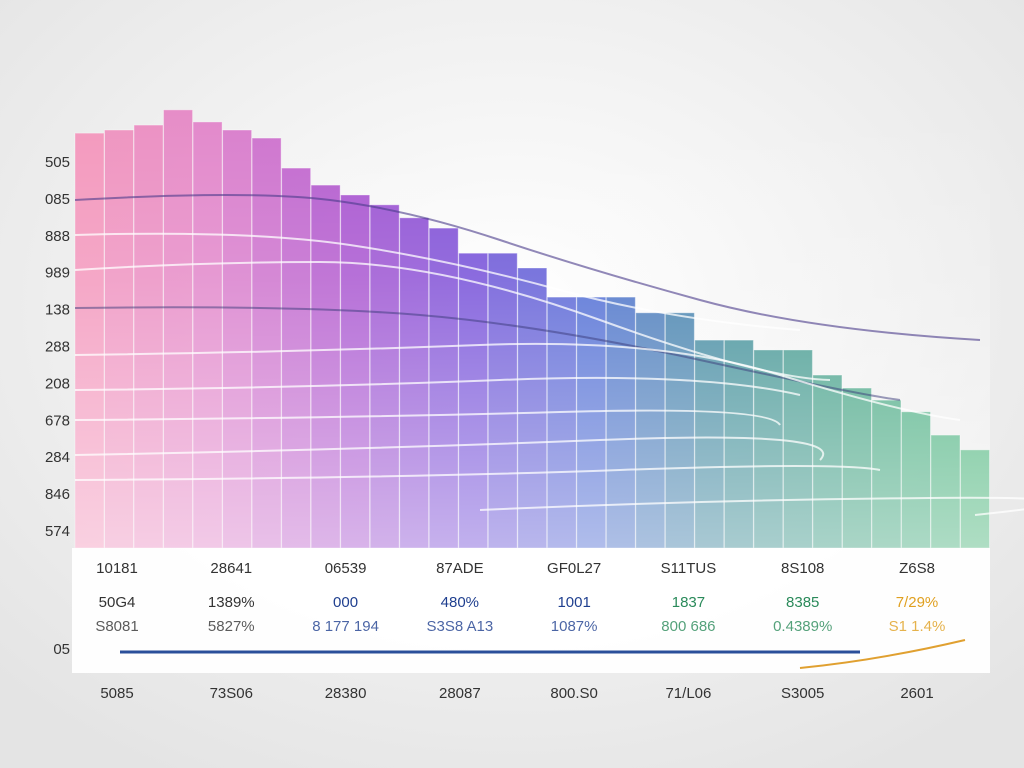  Describe the element at coordinates (802, 568) in the screenshot. I see `header-cell: 8S108` at that location.